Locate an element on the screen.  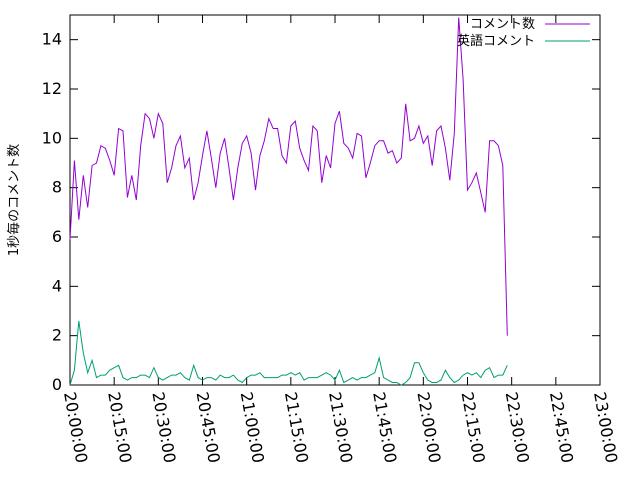
x-tick-label: 22:00:00 is located at coordinates (428, 427).